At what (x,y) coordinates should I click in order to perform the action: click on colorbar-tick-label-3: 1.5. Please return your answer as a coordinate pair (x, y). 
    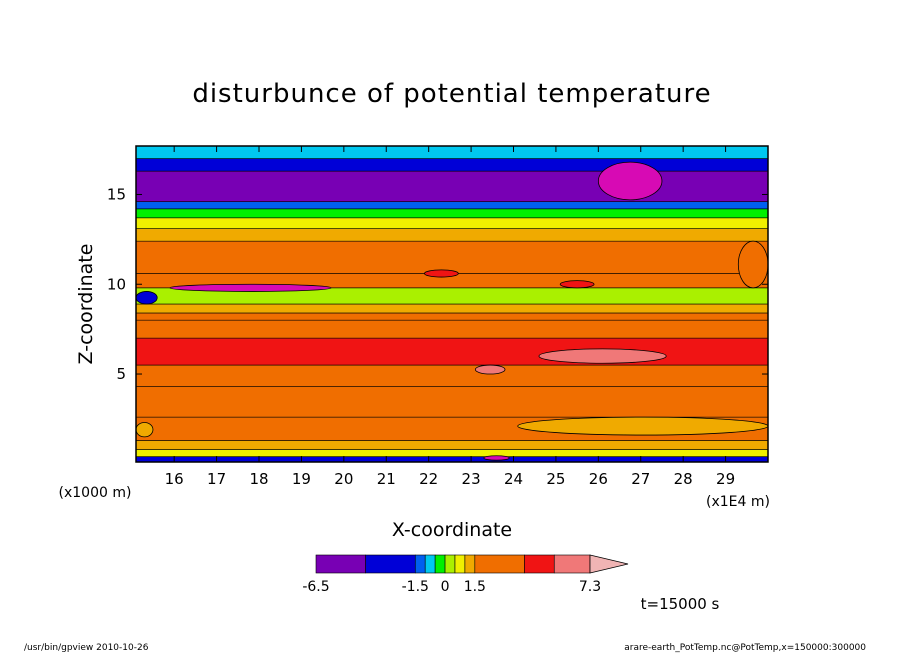
    Looking at the image, I should click on (475, 587).